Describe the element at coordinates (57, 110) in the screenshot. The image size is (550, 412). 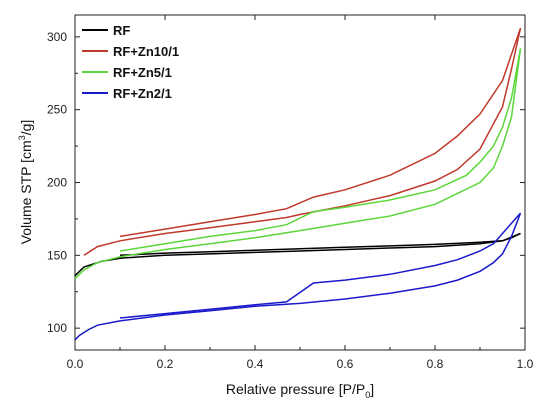
I see `y-tick-label: 250` at that location.